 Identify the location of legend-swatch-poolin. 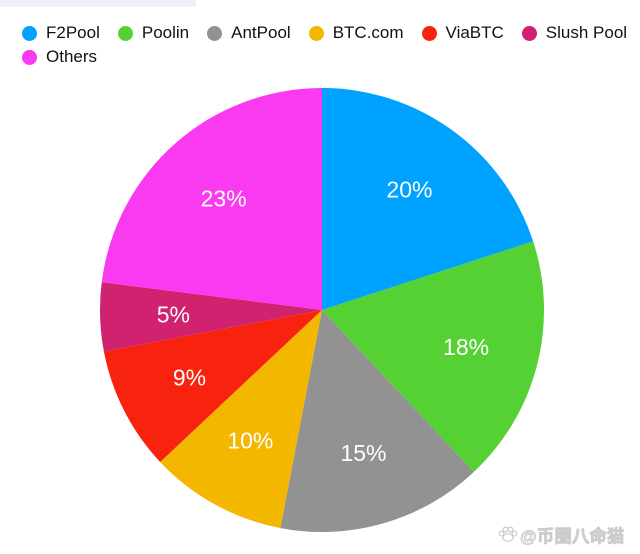
(125, 33).